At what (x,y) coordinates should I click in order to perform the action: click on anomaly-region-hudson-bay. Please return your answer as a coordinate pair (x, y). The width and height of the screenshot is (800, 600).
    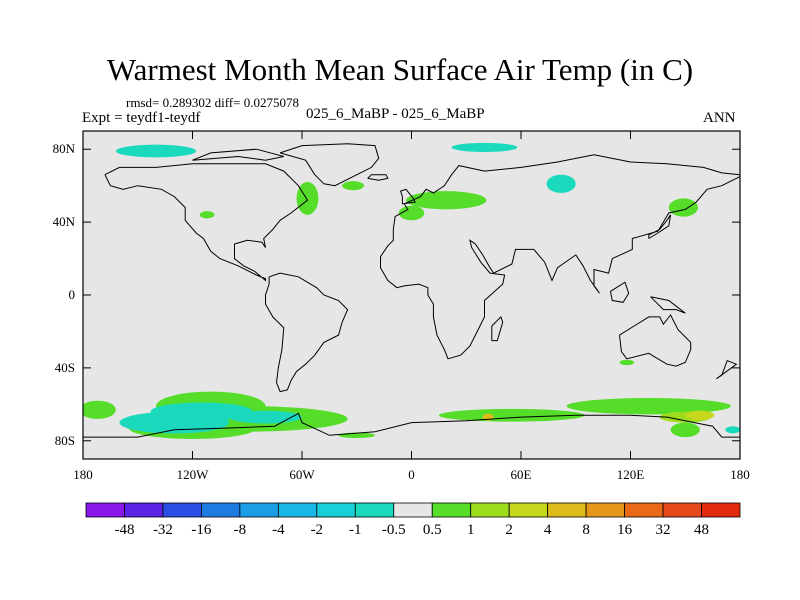
    Looking at the image, I should click on (307, 198).